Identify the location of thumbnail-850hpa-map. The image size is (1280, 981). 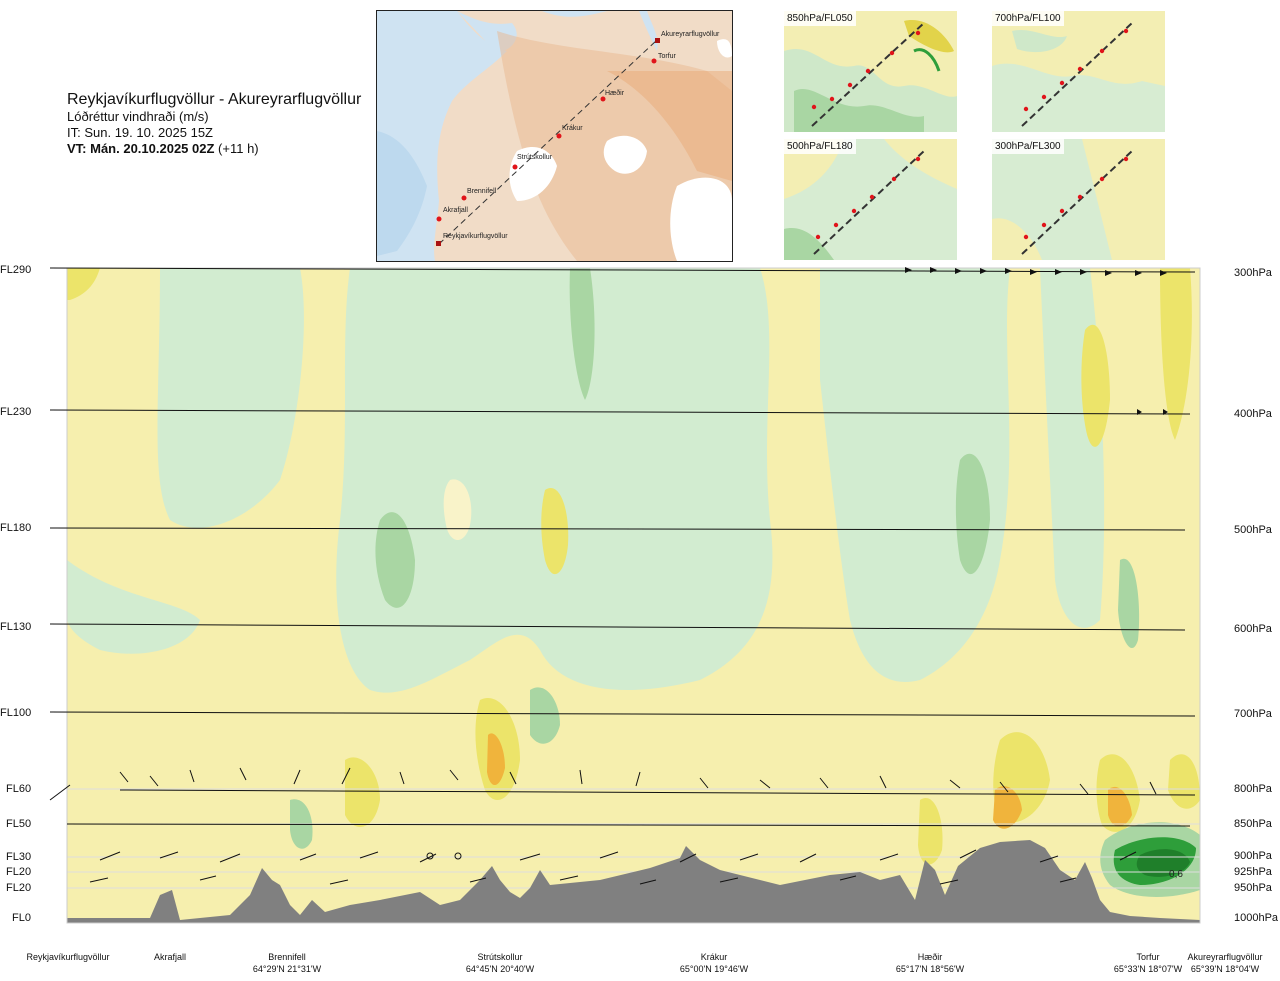
(870, 71).